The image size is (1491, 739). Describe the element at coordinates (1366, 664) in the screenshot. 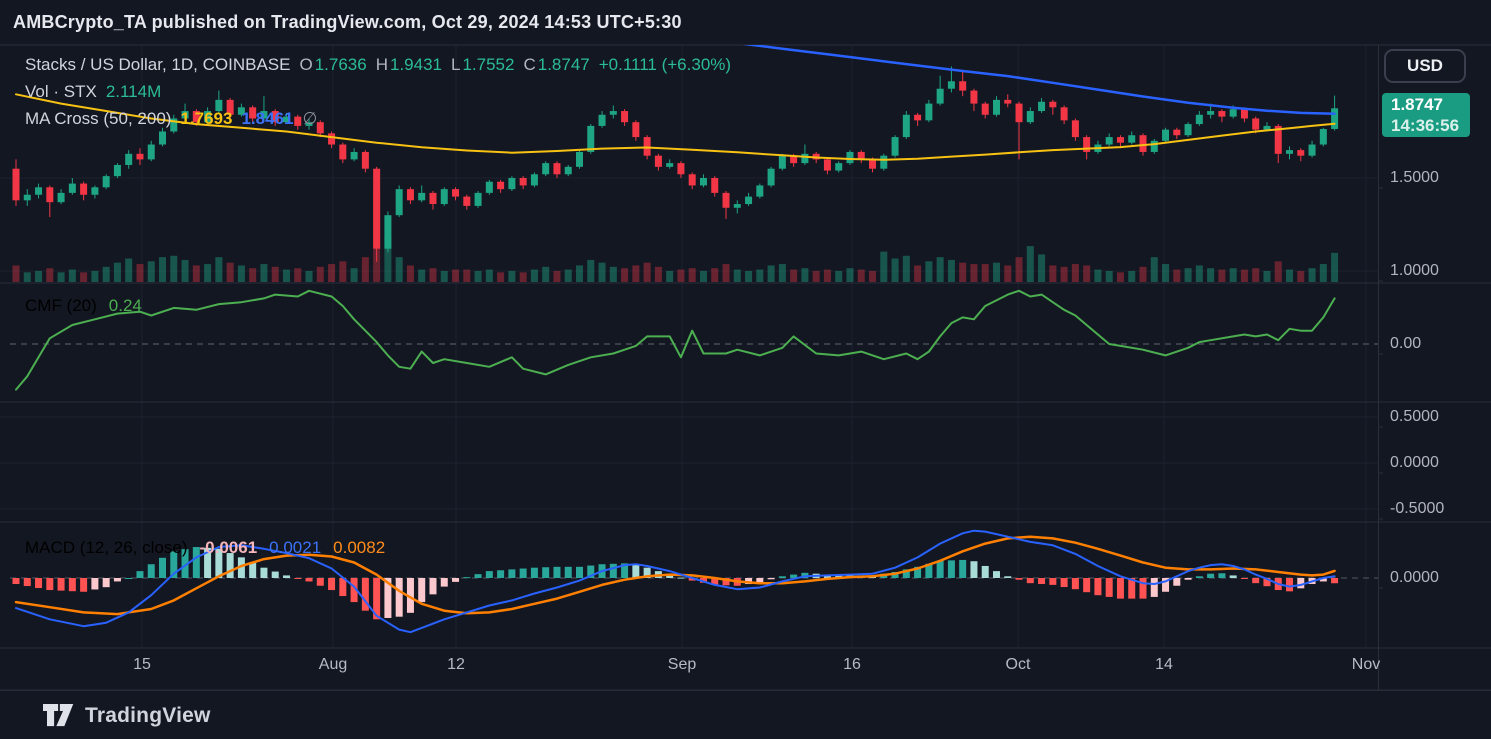

I see `time-axis-label: Nov` at that location.